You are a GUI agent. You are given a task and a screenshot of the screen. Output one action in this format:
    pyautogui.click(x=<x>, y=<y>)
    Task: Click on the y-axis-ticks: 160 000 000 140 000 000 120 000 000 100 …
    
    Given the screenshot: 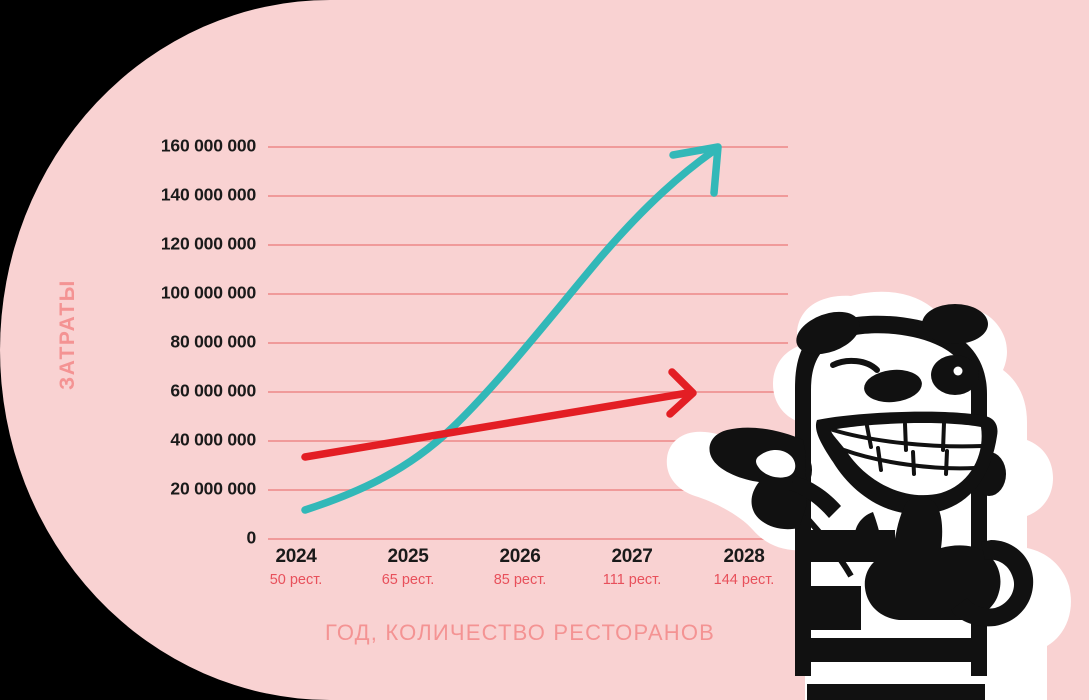 What is the action you would take?
    pyautogui.click(x=176, y=350)
    